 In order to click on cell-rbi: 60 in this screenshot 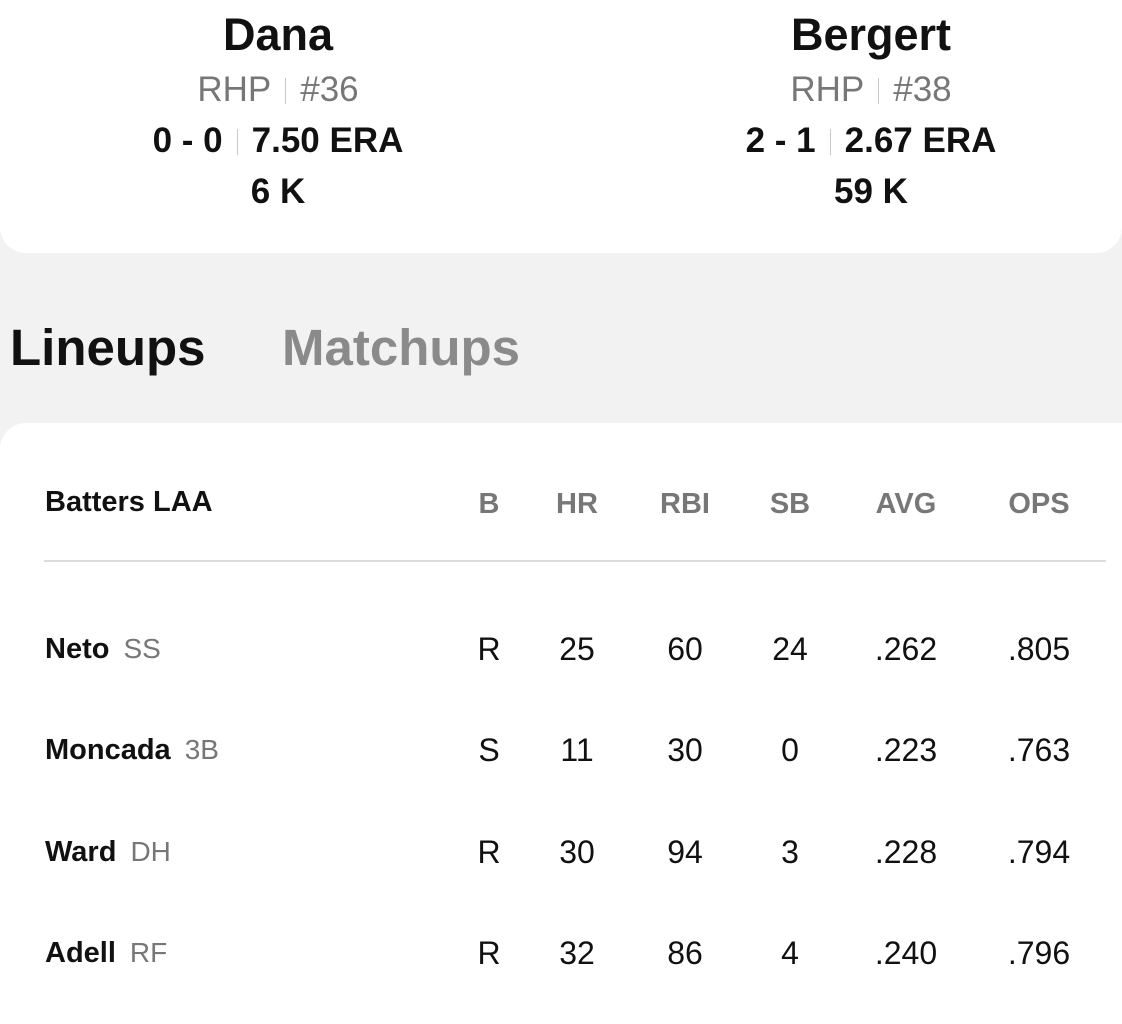, I will do `click(685, 649)`.